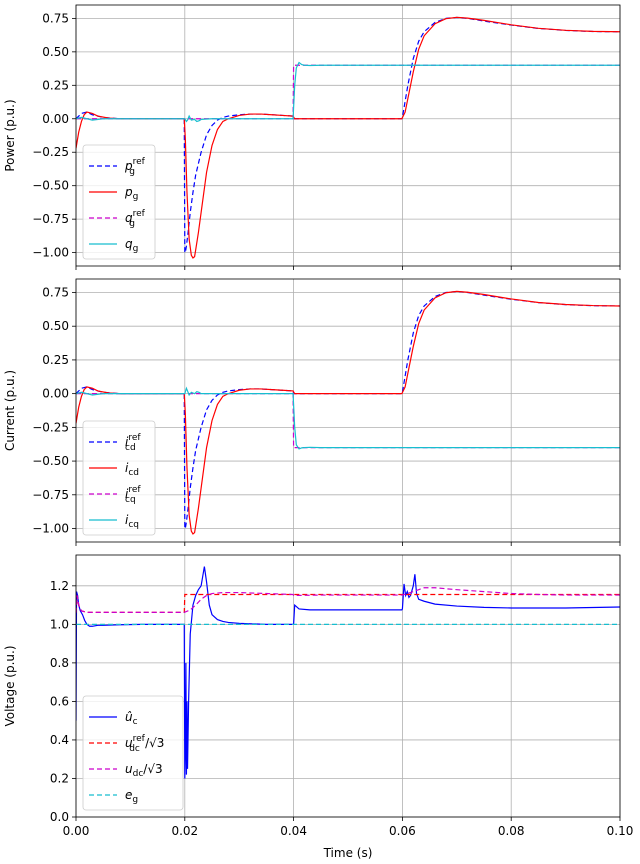 This screenshot has height=864, width=640. Describe the element at coordinates (59, 663) in the screenshot. I see `y-tick-label: 0.8` at that location.